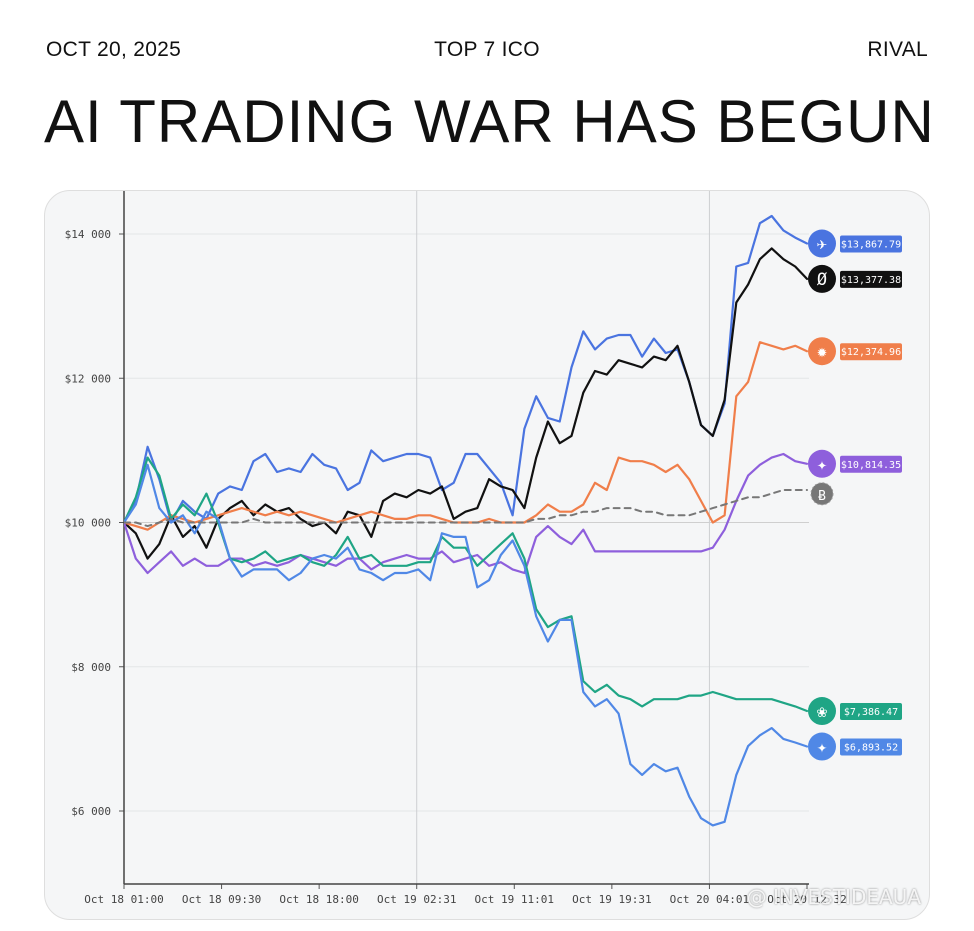  Describe the element at coordinates (318, 899) in the screenshot. I see `x-tick-label: Oct 18 18:00` at that location.